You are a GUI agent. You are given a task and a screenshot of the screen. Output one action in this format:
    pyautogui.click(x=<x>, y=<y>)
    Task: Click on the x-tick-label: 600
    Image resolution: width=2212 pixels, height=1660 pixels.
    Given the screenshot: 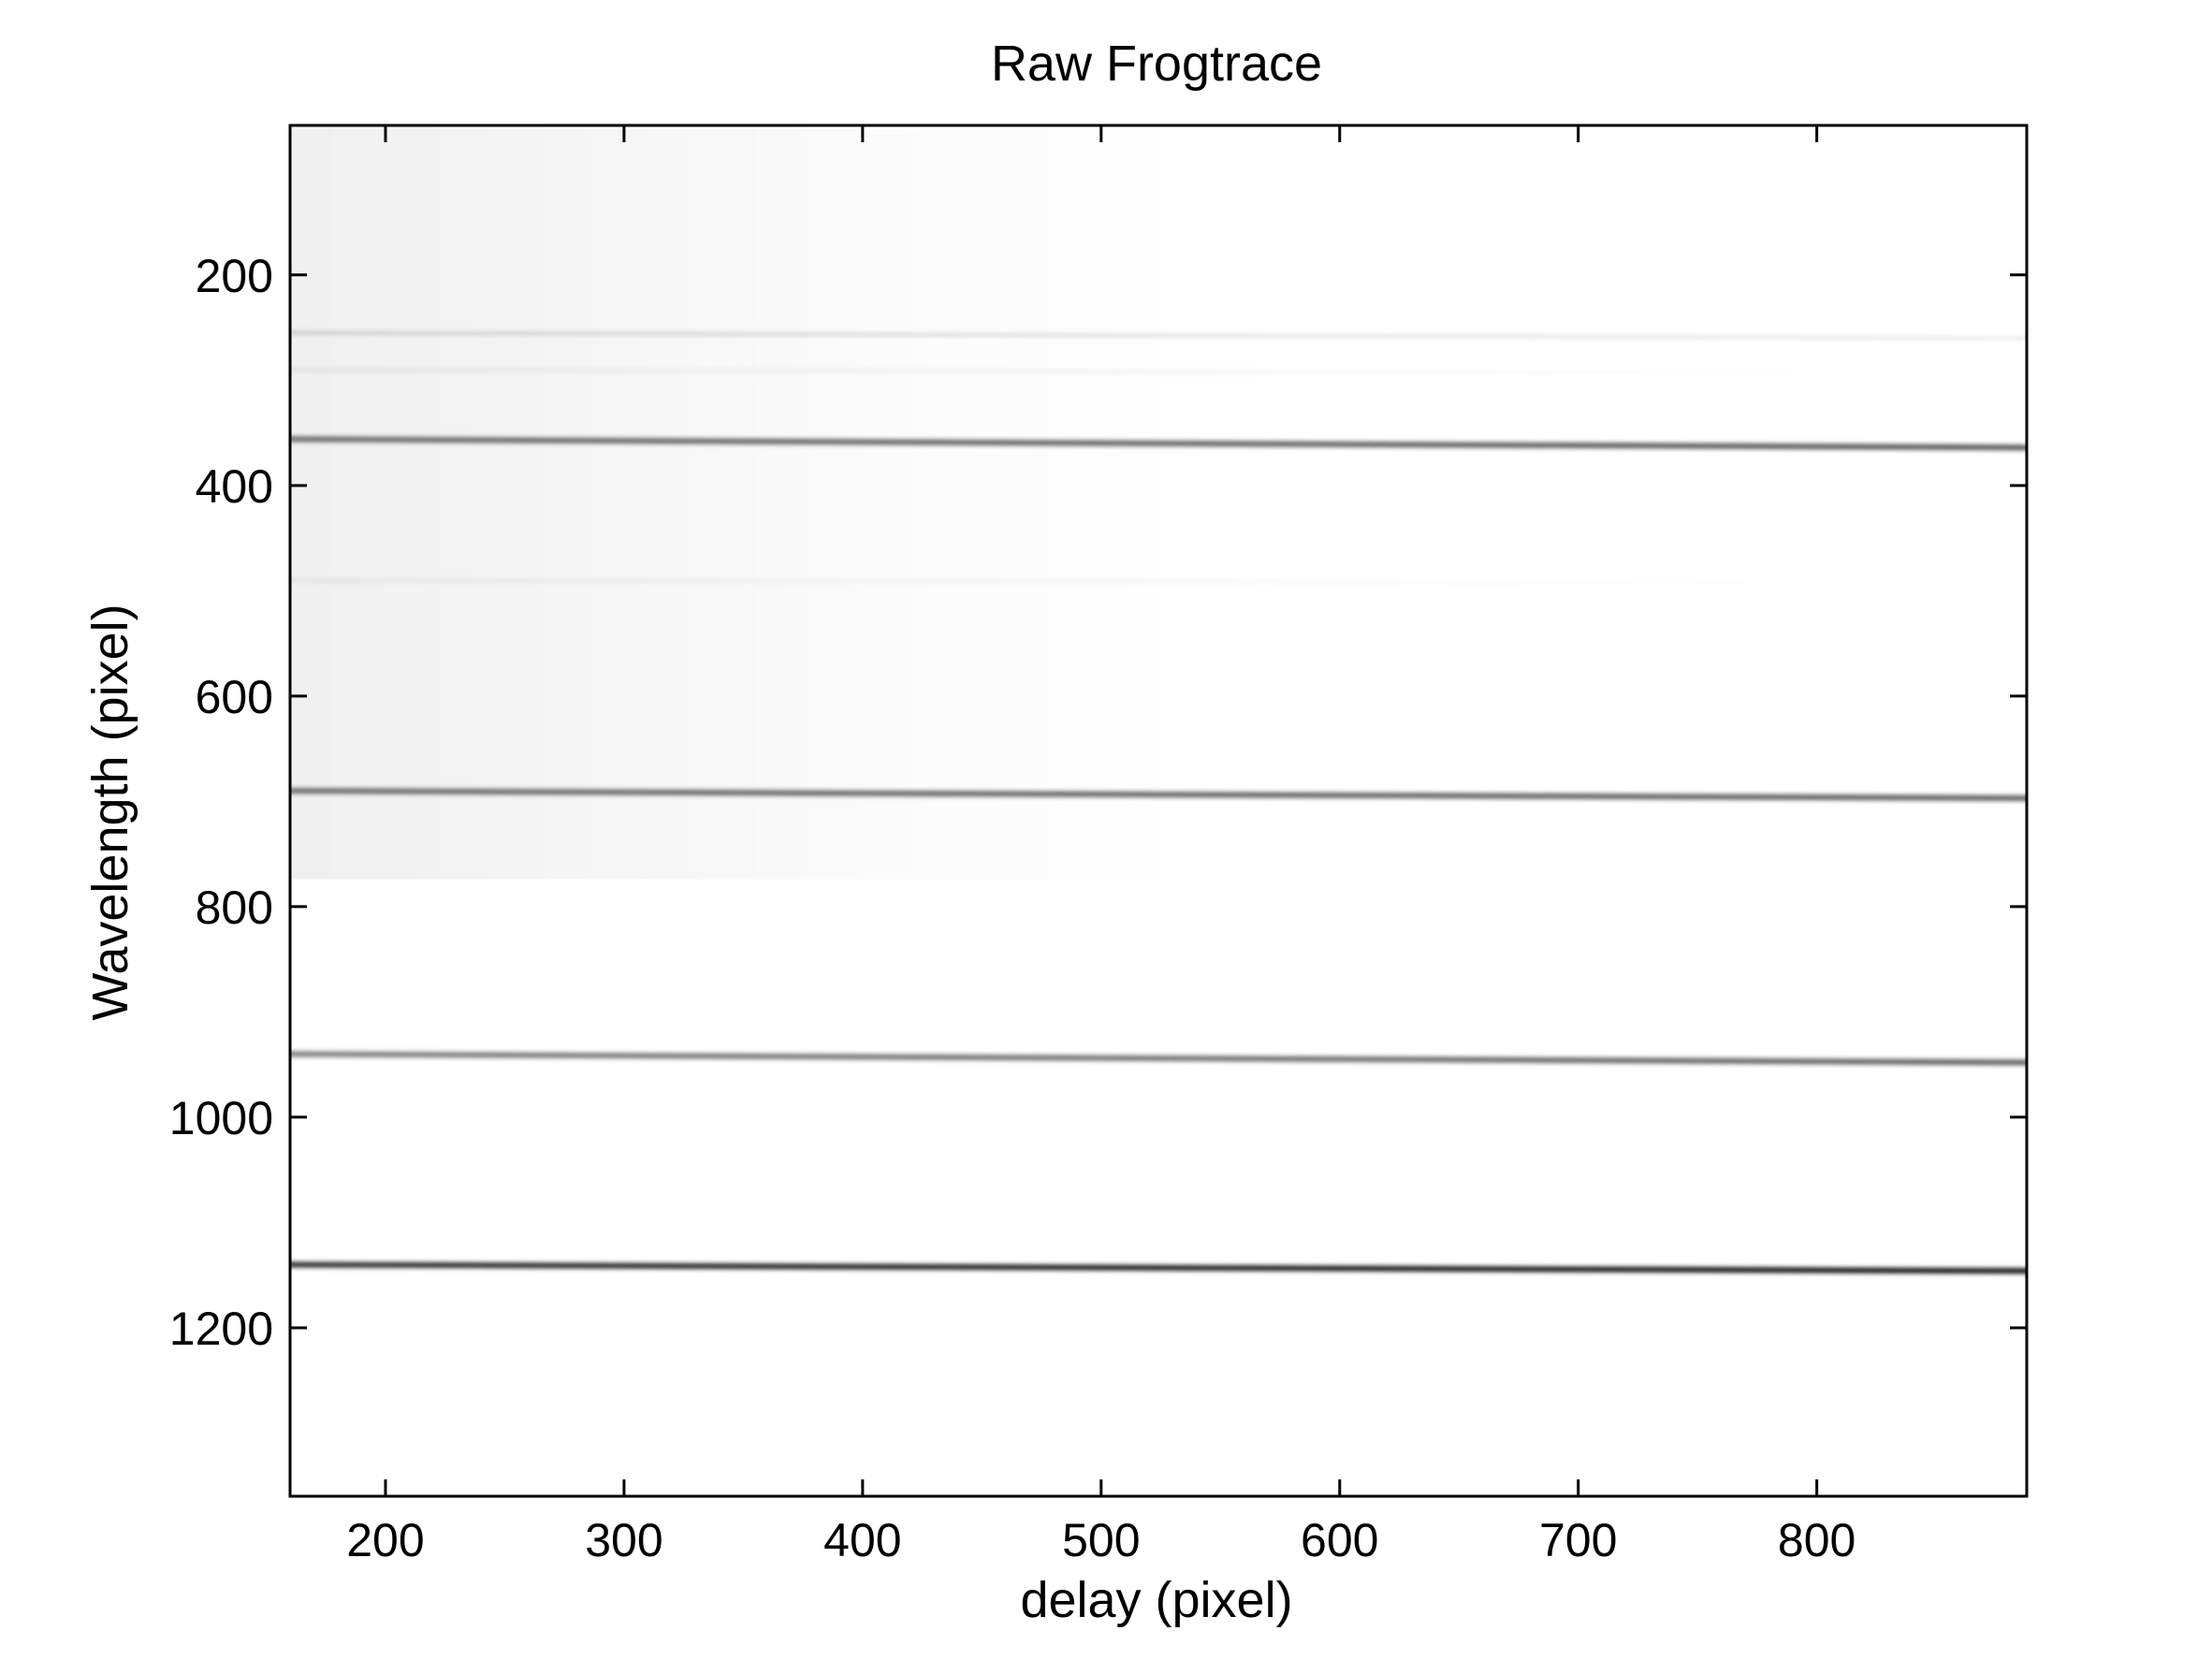 What is the action you would take?
    pyautogui.click(x=1339, y=1540)
    